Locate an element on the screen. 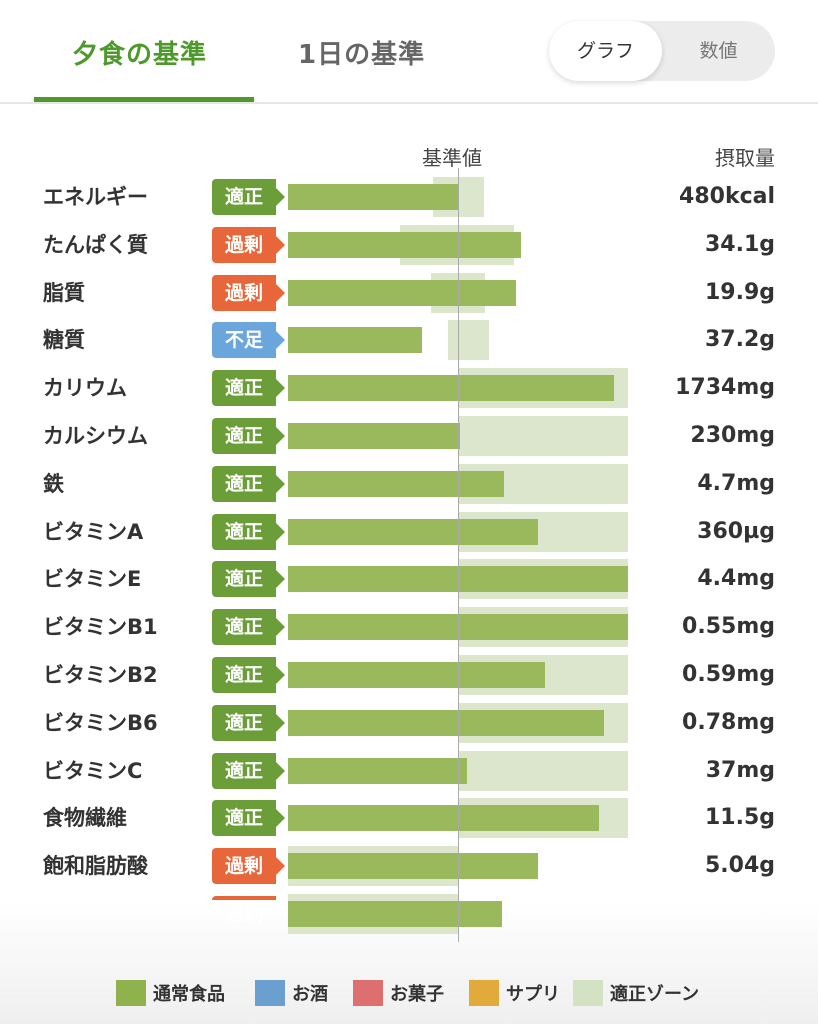  view-toggle: グラフ 数値 is located at coordinates (662, 51).